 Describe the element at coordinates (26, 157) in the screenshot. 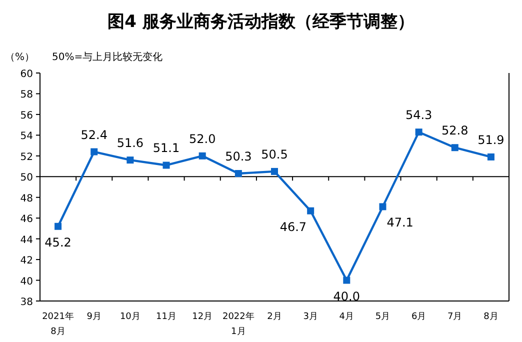

I see `y-tick-label: 52` at that location.